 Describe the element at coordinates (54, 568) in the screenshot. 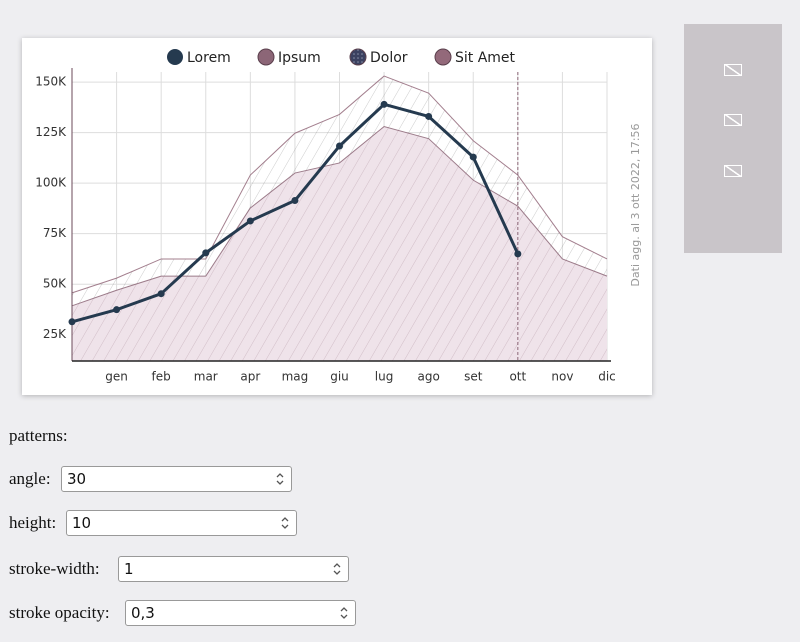

I see `field-label: stroke-width:` at that location.